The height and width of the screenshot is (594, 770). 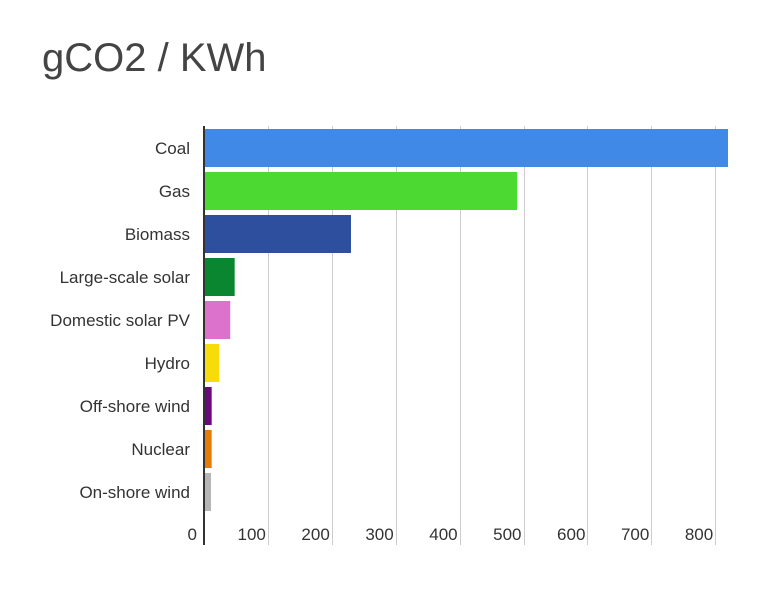 What do you see at coordinates (192, 534) in the screenshot?
I see `x-tick-label: 0` at bounding box center [192, 534].